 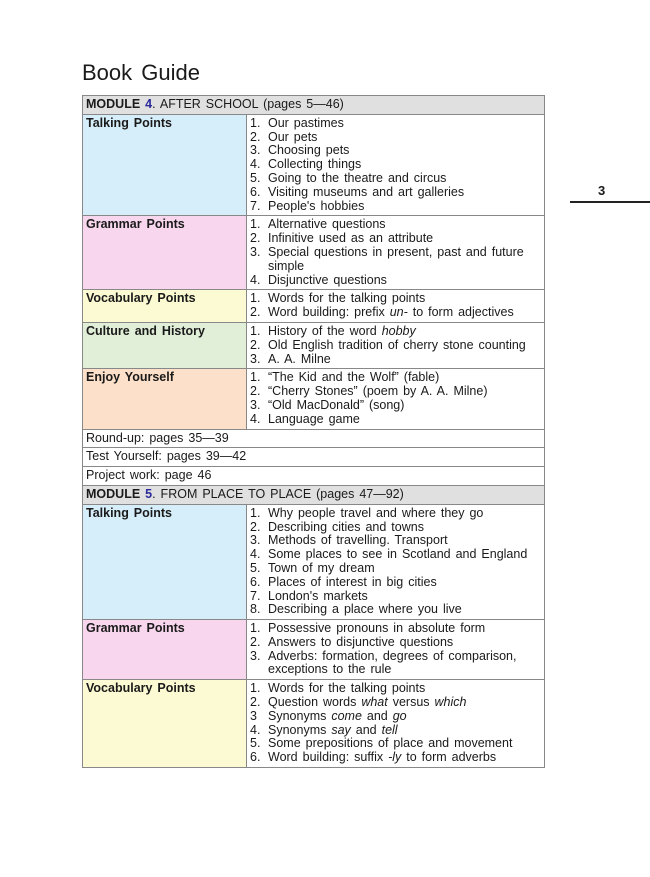 I want to click on note-row: Project work: page 46, so click(x=313, y=476).